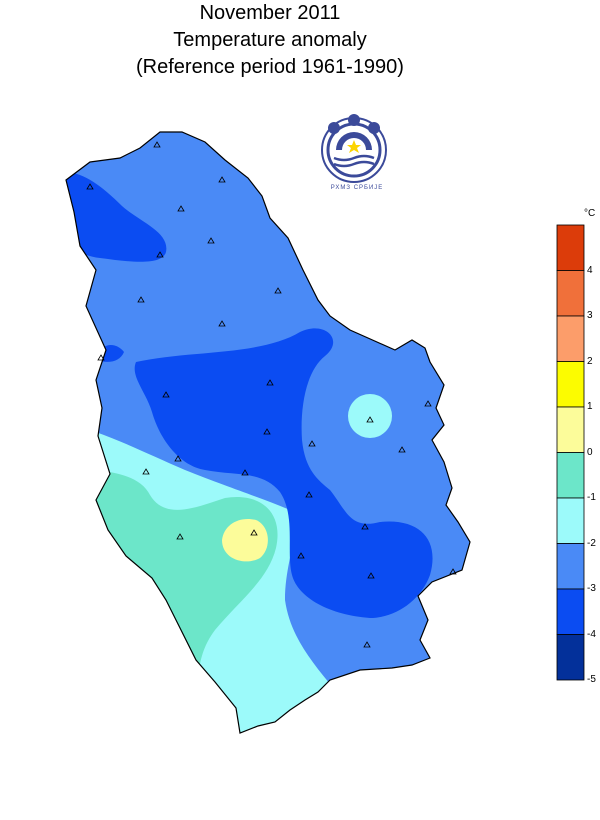 The width and height of the screenshot is (600, 820). I want to click on legend-color-bar, so click(570, 452).